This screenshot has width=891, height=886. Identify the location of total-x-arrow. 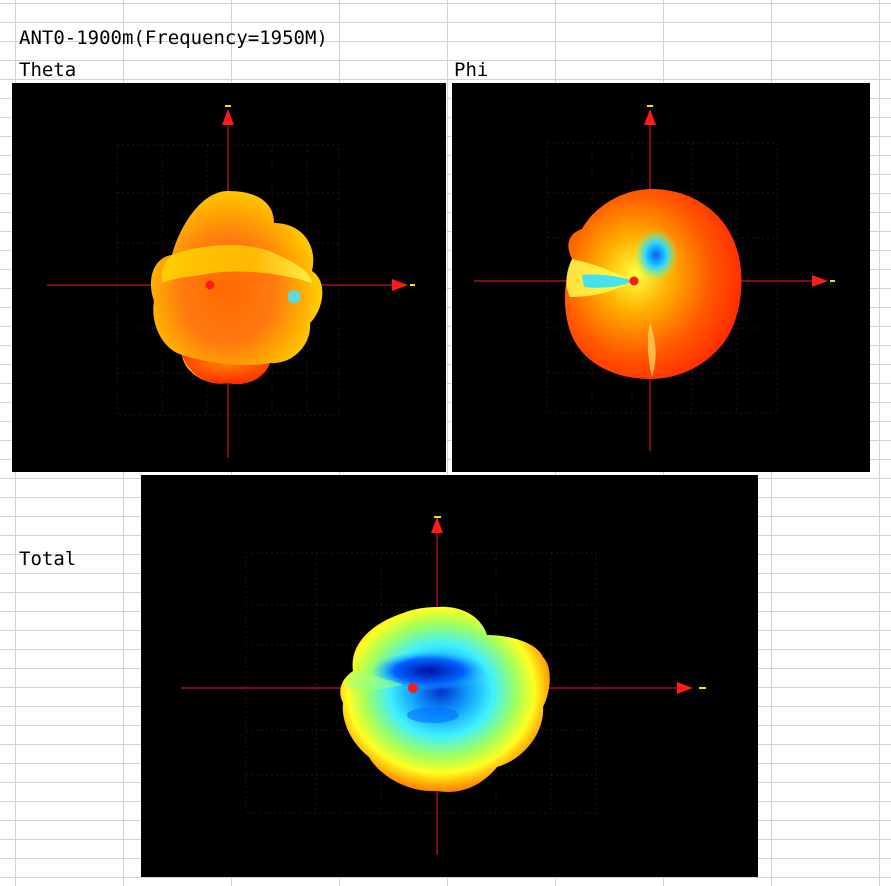
(685, 688).